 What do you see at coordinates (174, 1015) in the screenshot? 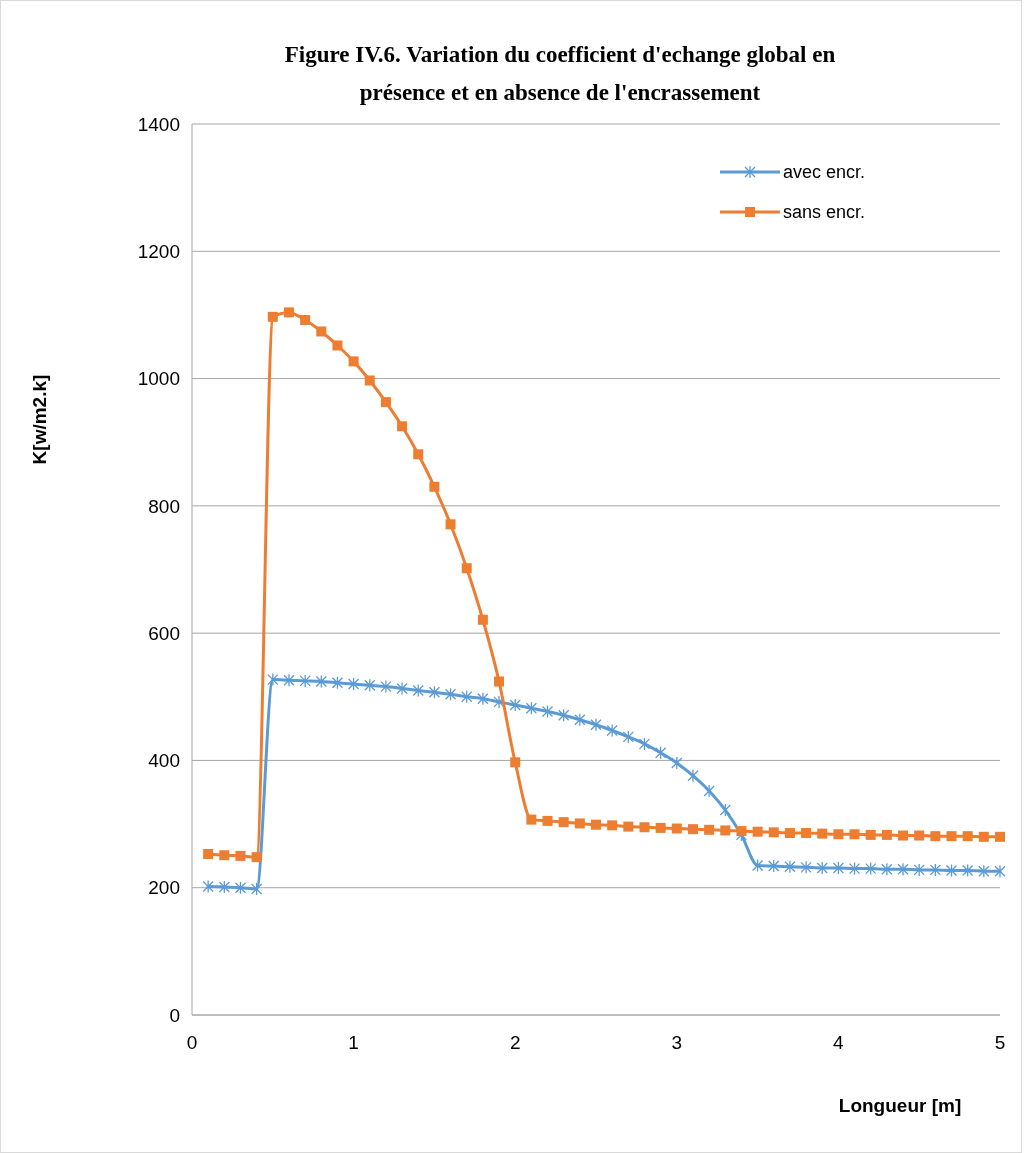
I see `y-tick-label: 0` at bounding box center [174, 1015].